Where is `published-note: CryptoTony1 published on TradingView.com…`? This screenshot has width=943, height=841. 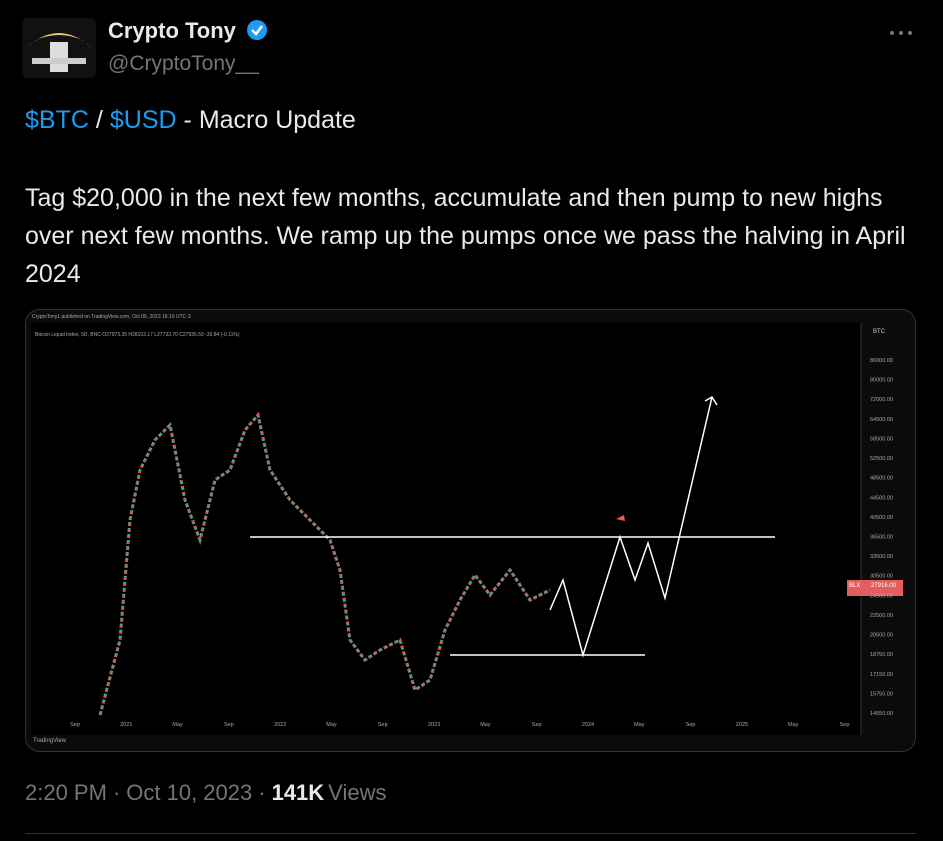 published-note: CryptoTony1 published on TradingView.com… is located at coordinates (111, 317).